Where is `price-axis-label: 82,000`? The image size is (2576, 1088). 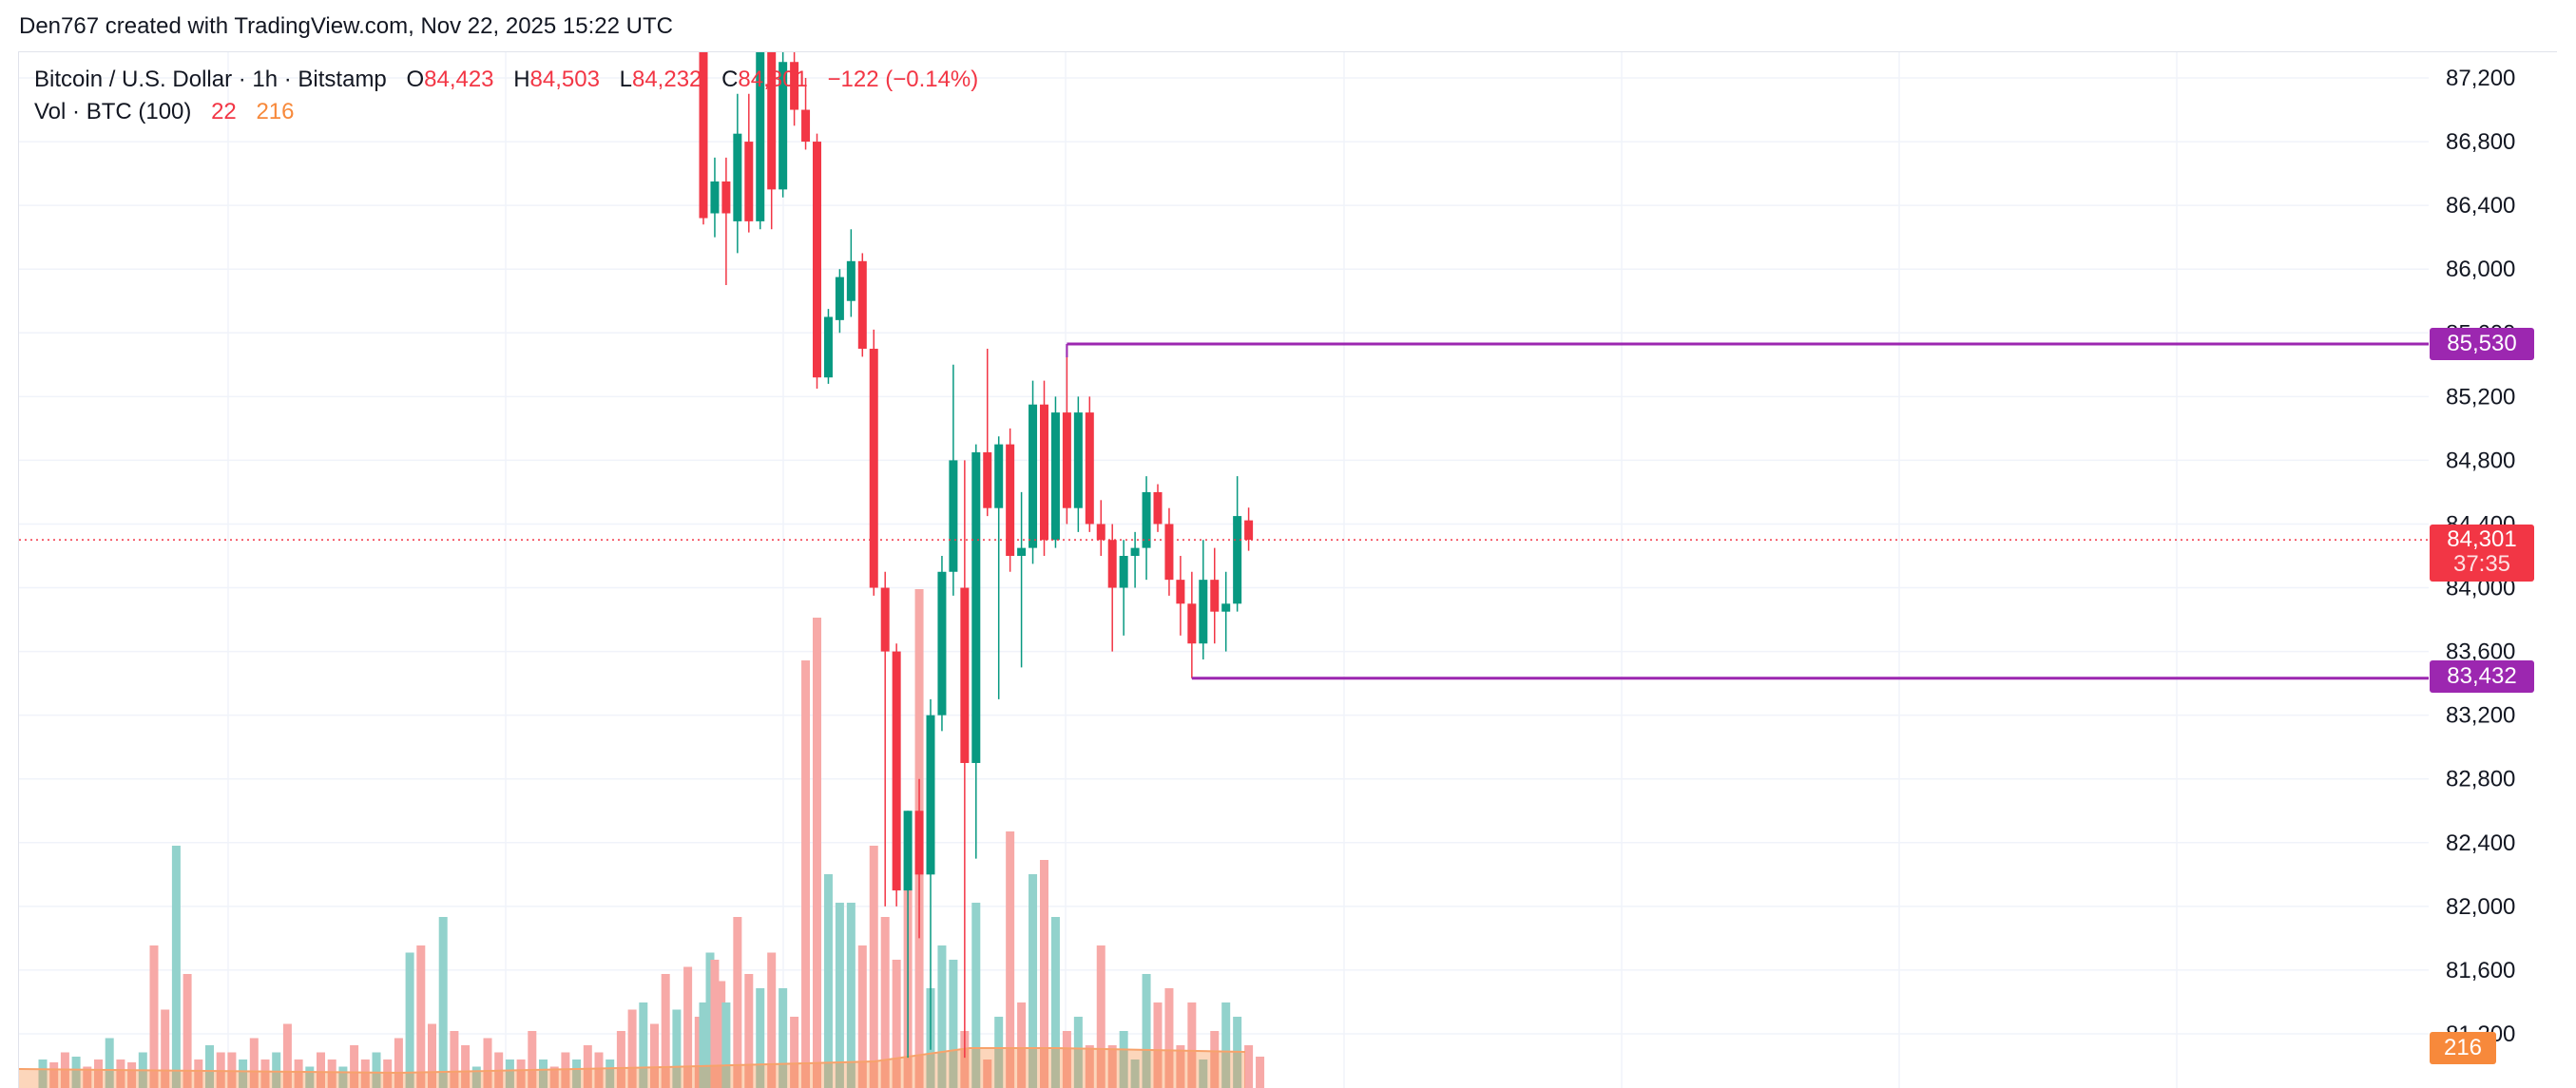 price-axis-label: 82,000 is located at coordinates (2481, 907).